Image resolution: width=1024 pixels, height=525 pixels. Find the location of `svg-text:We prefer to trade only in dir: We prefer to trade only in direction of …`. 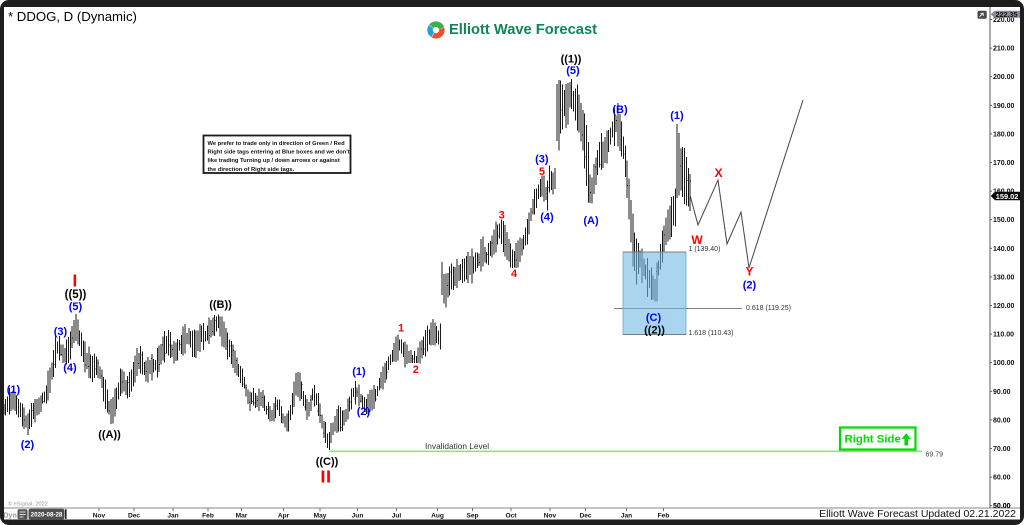

svg-text:We prefer to trade only in dir: We prefer to trade only in direction of … is located at coordinates (277, 144).